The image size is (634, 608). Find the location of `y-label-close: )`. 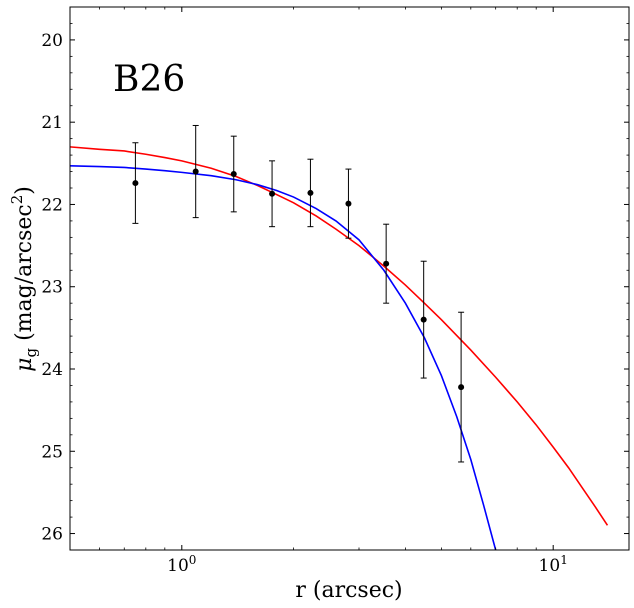

y-label-close: ) is located at coordinates (24, 190).